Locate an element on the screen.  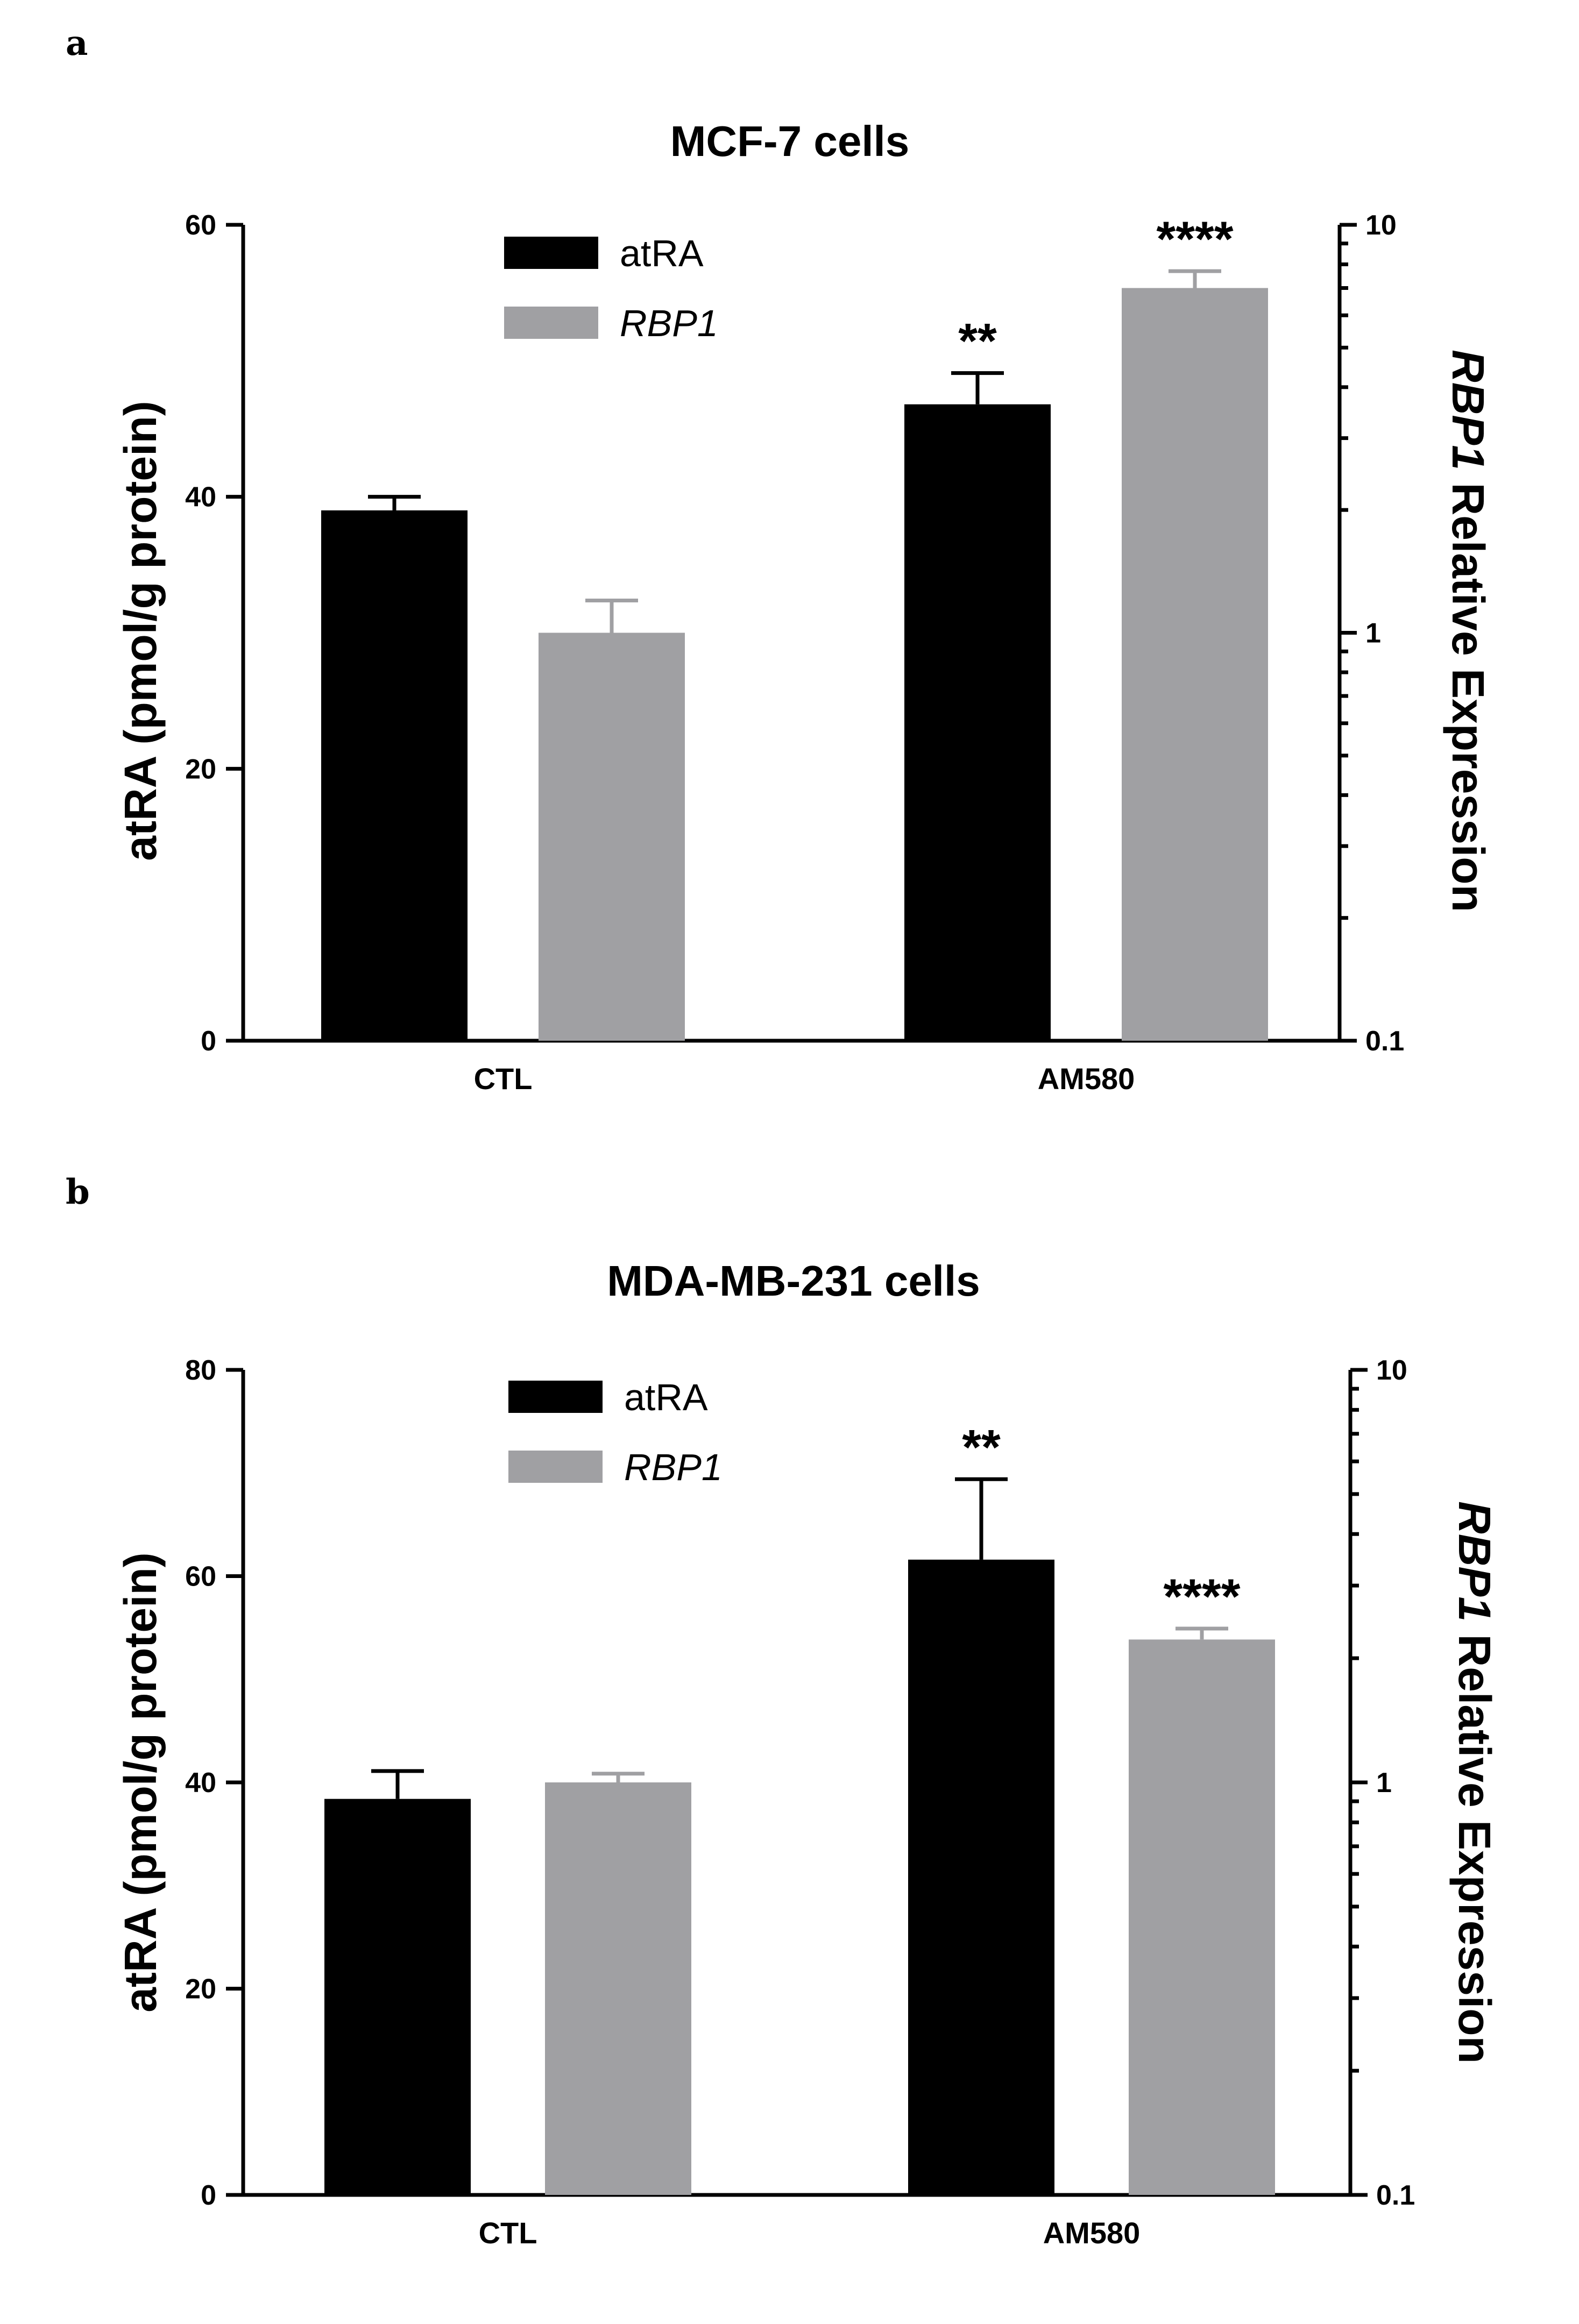
left-axis-tick-label: 80 is located at coordinates (201, 1370).